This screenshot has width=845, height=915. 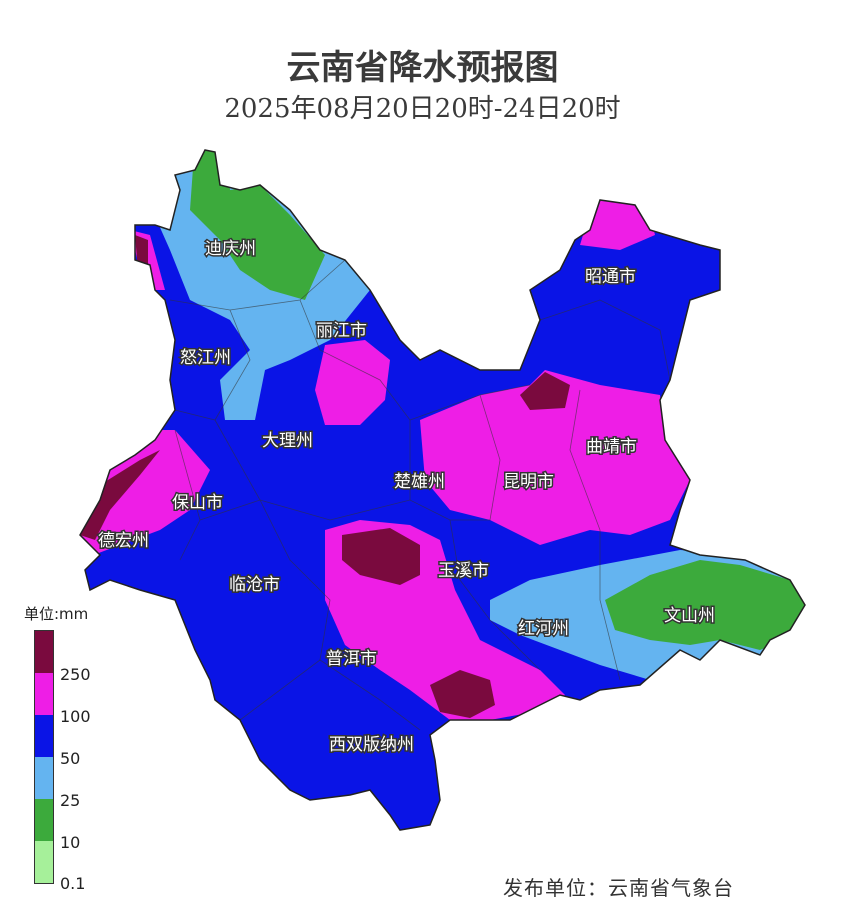 I want to click on publisher-credit: 发布单位：云南省气象台, so click(x=618, y=888).